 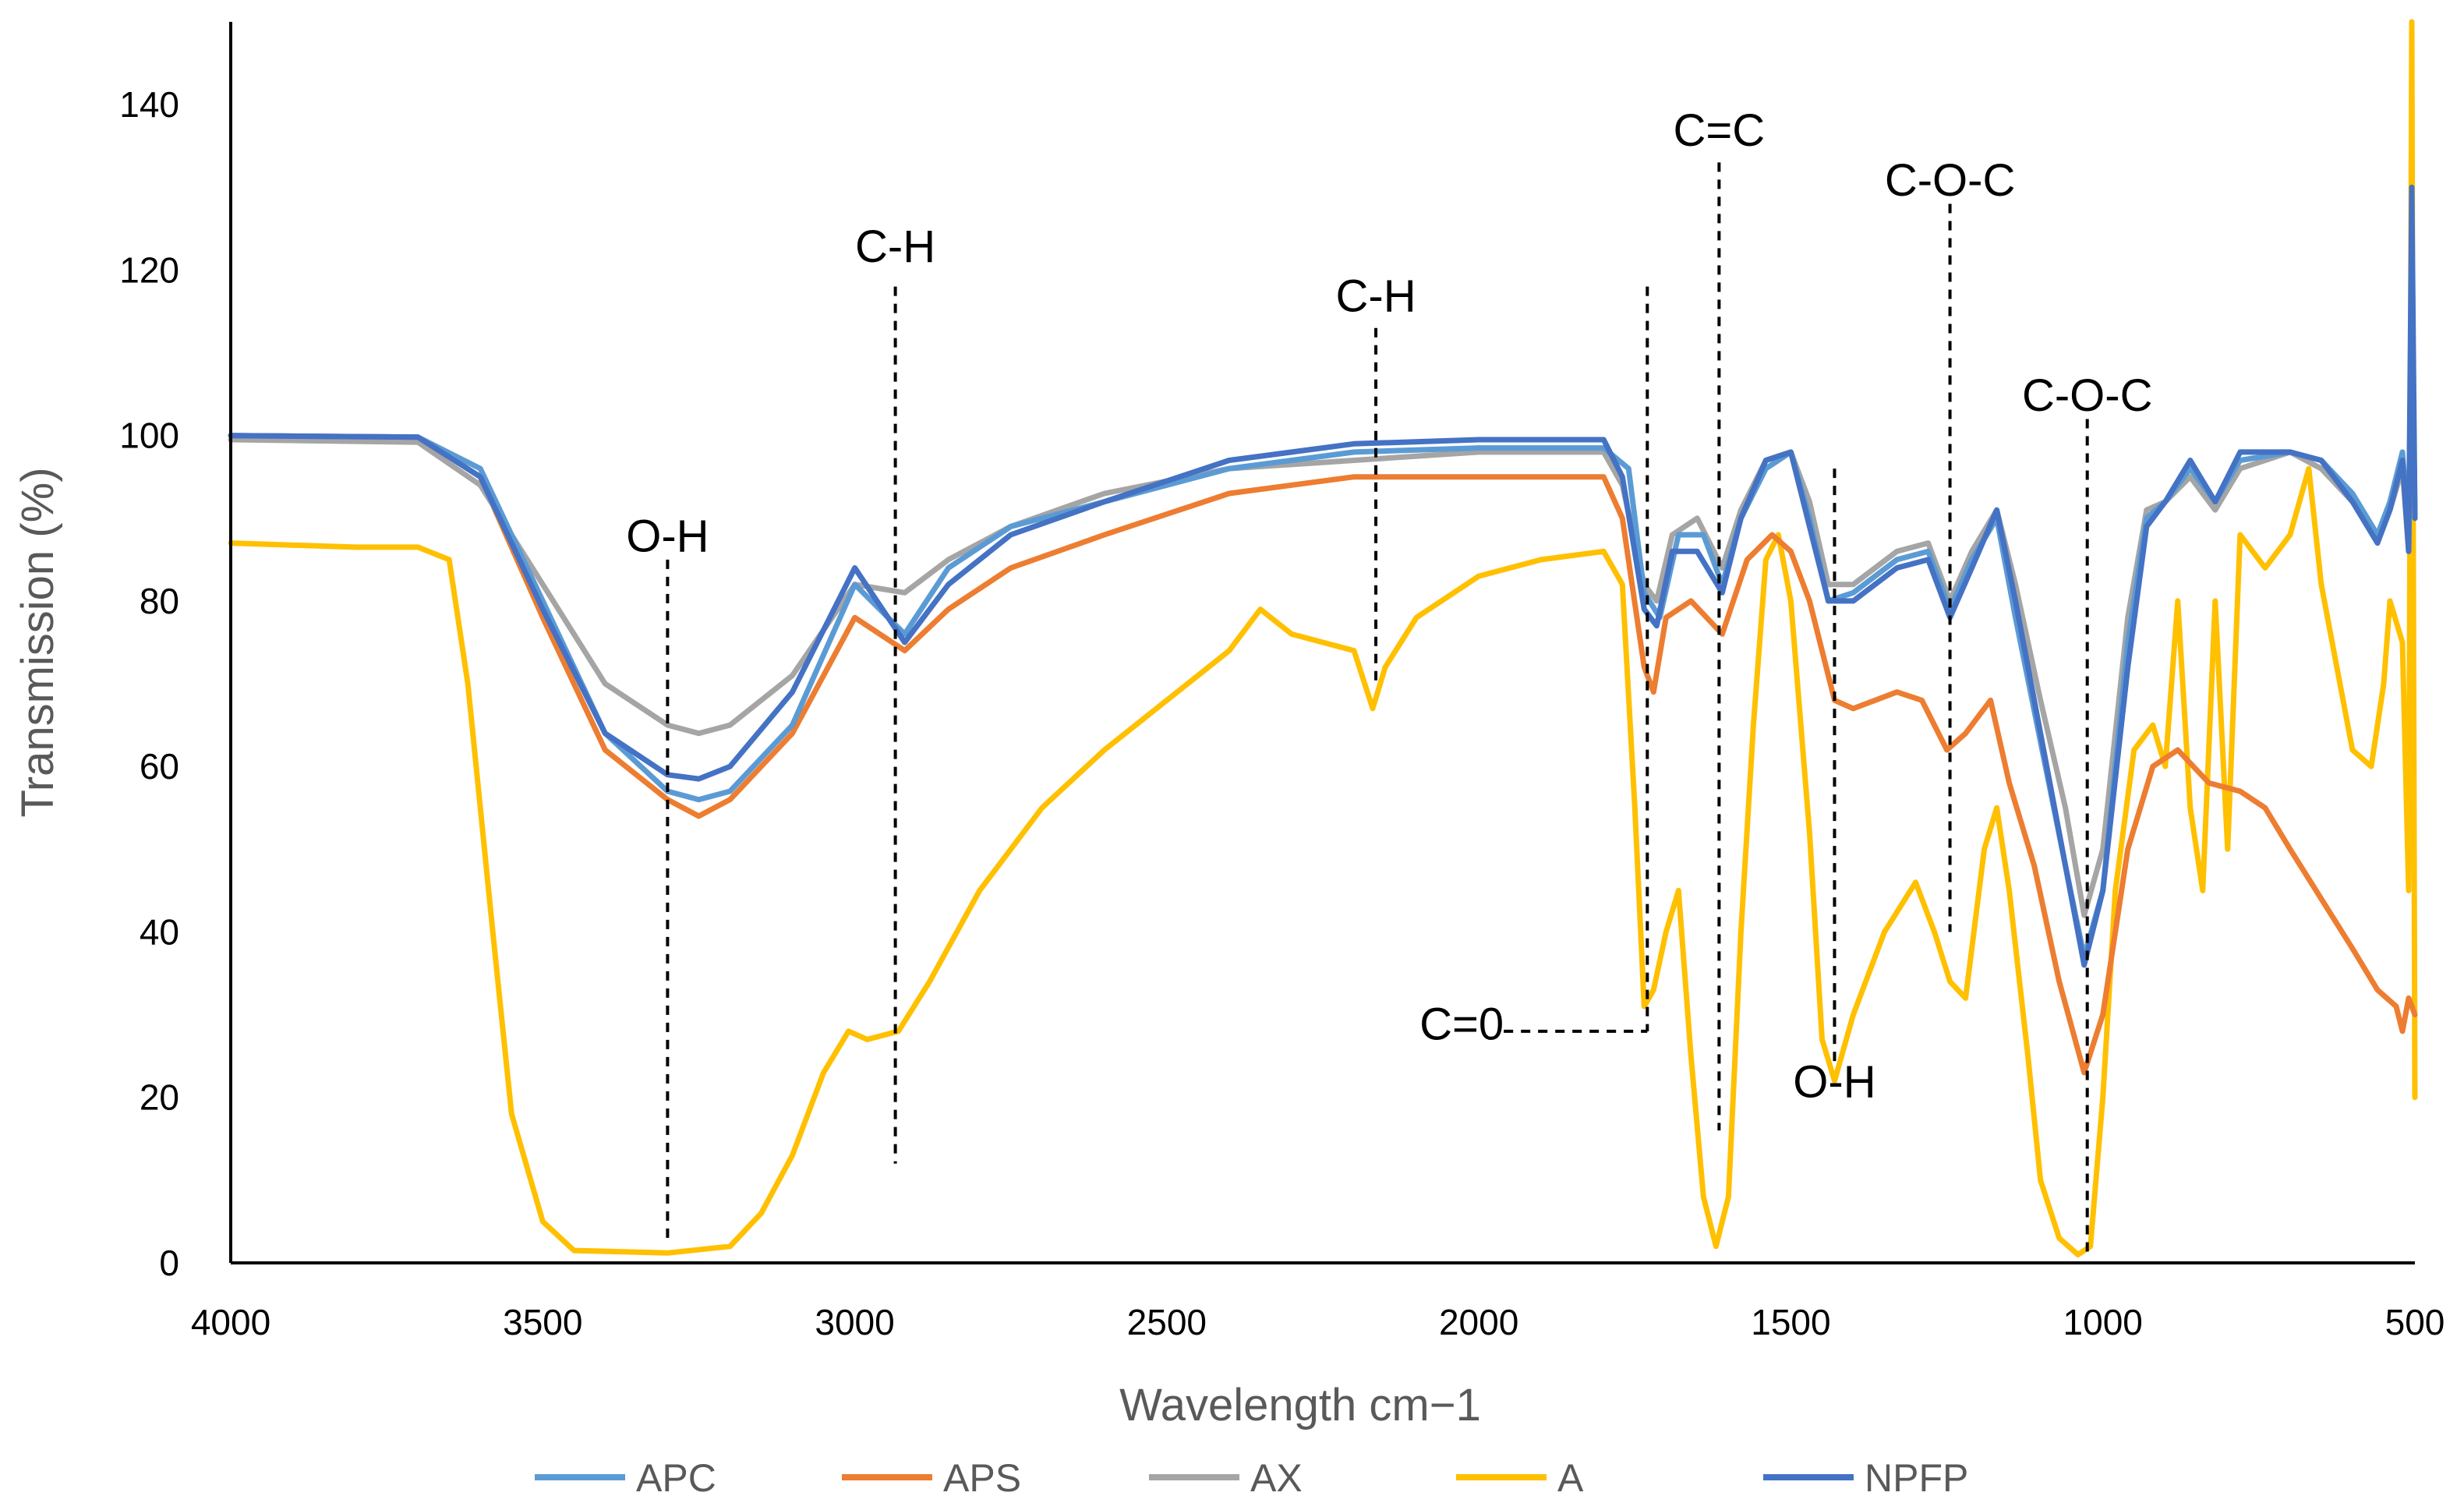 I want to click on x-tick-label: 2500, so click(x=1167, y=1322).